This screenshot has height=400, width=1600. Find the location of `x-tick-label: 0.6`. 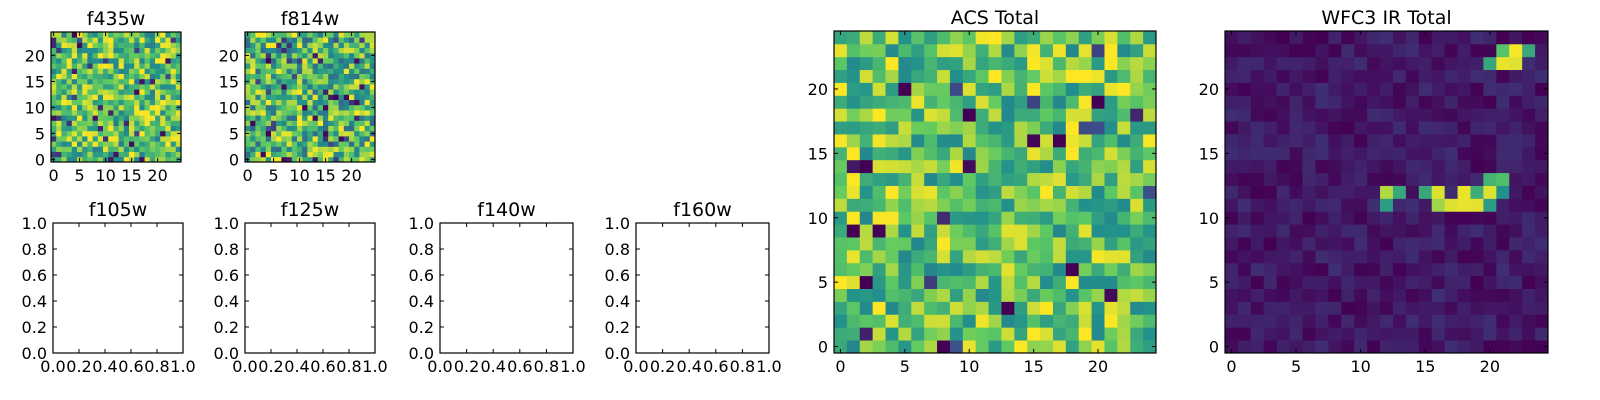

x-tick-label: 0.6 is located at coordinates (322, 366).